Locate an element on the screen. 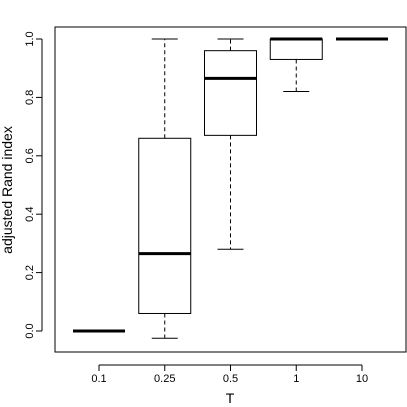  box-0.25 is located at coordinates (165, 188).